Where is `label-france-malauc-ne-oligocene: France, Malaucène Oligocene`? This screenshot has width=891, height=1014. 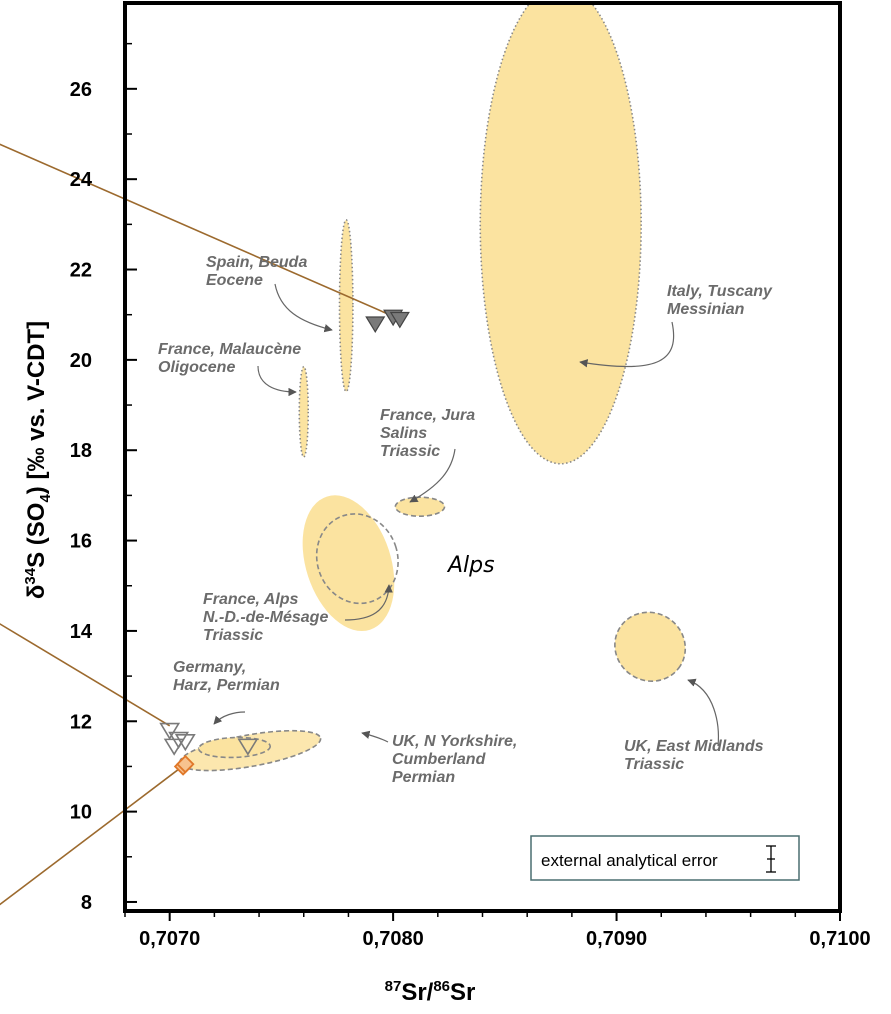
label-france-malauc-ne-oligocene: France, Malaucène Oligocene is located at coordinates (229, 358).